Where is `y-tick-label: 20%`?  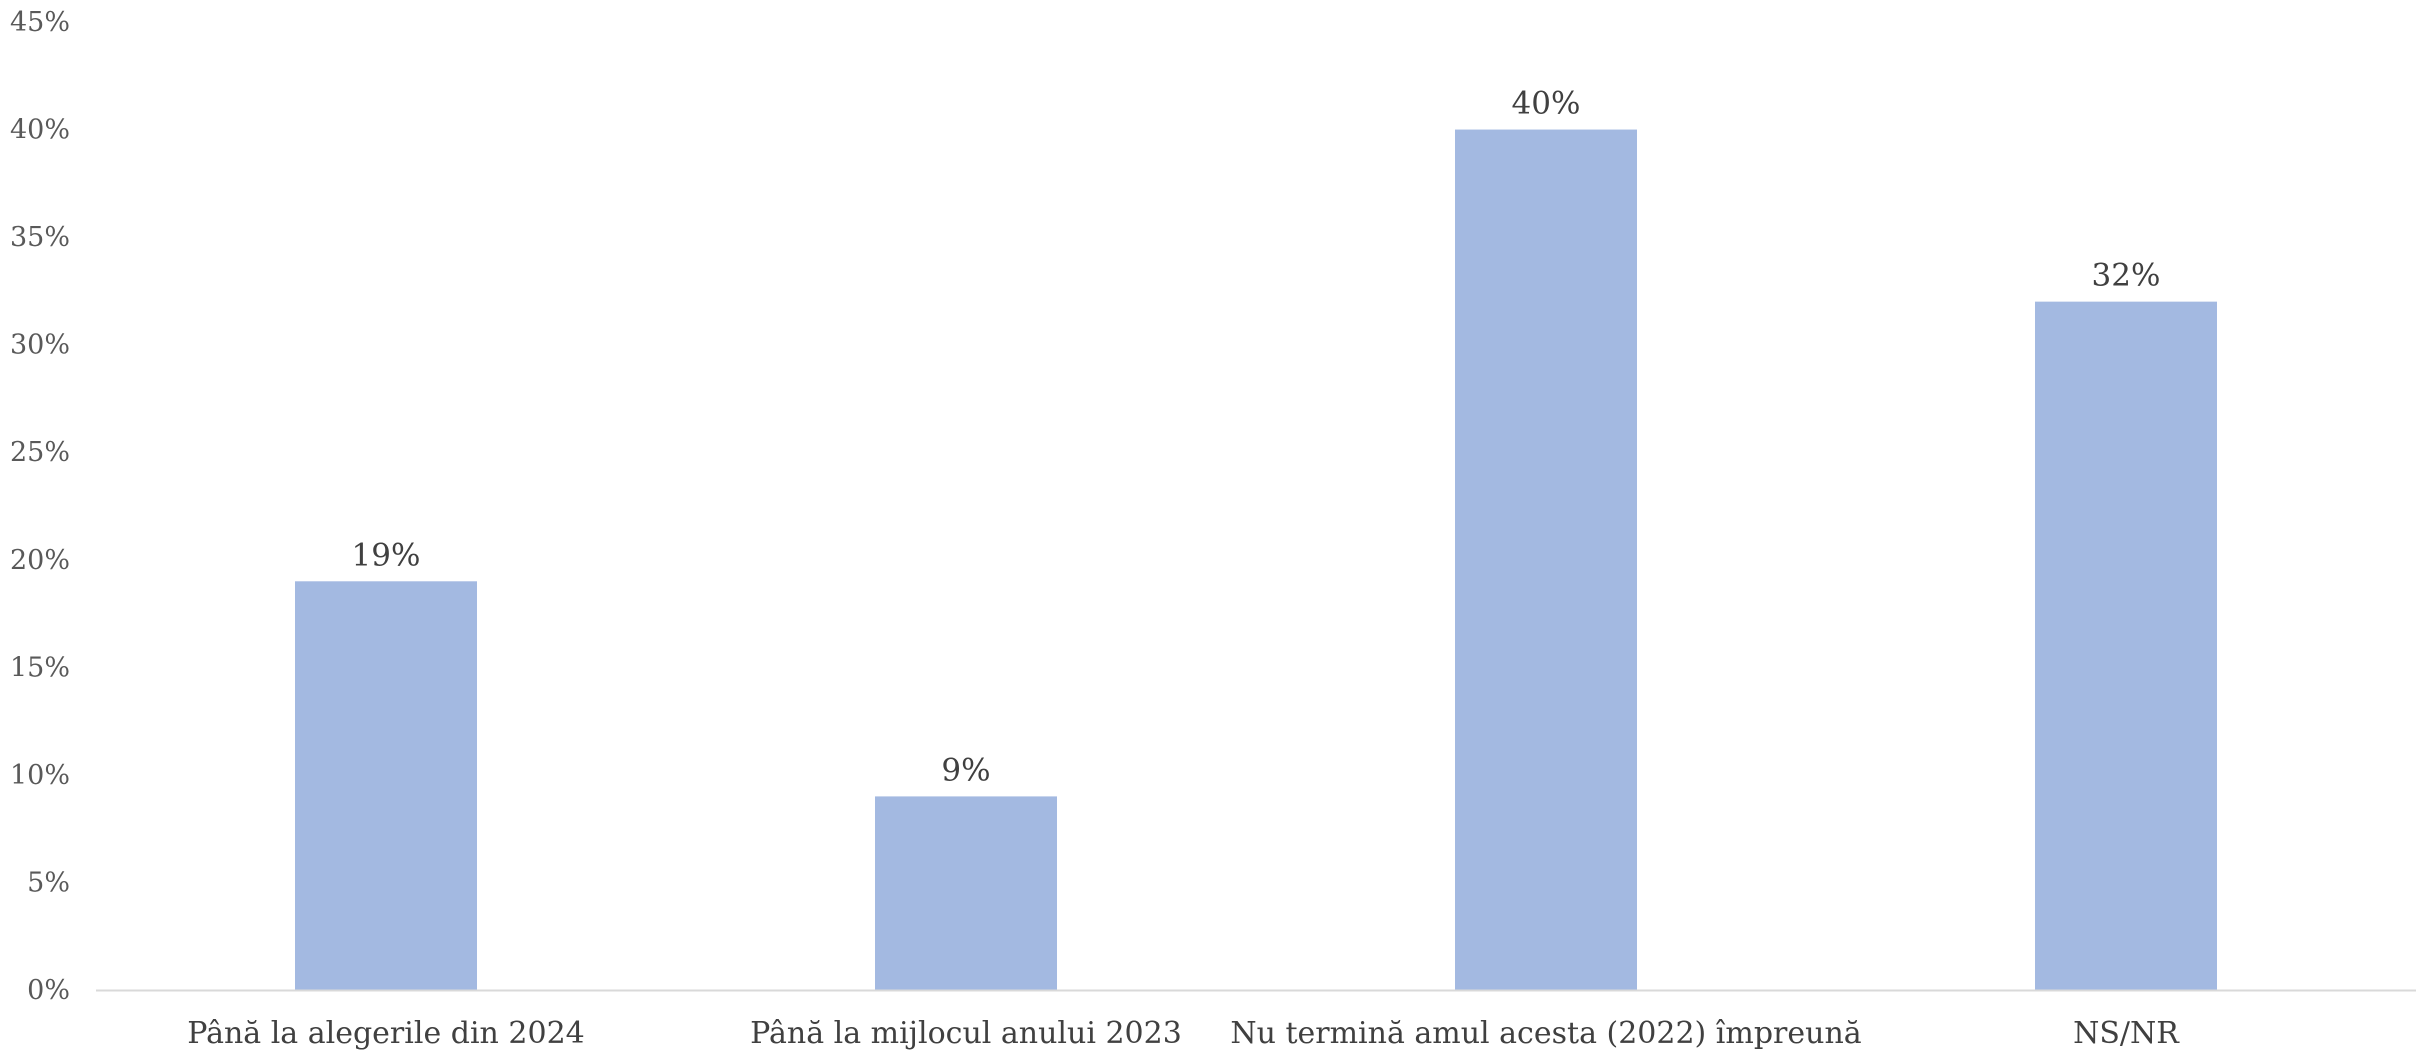 y-tick-label: 20% is located at coordinates (40, 560).